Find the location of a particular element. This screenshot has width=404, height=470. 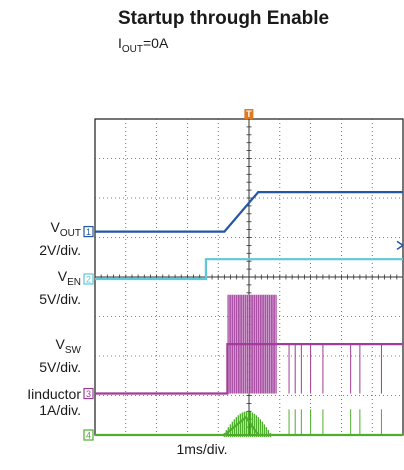

ven-label: VEN 5V/div. is located at coordinates (60, 287).